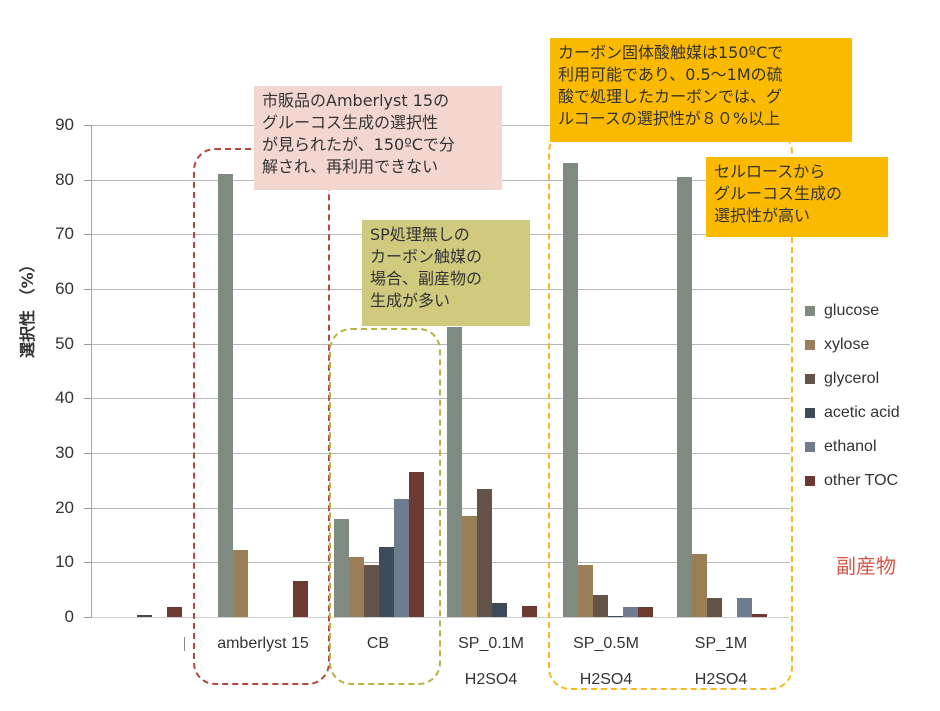 Image resolution: width=940 pixels, height=711 pixels. Describe the element at coordinates (861, 480) in the screenshot. I see `legend-label: other TOC` at that location.